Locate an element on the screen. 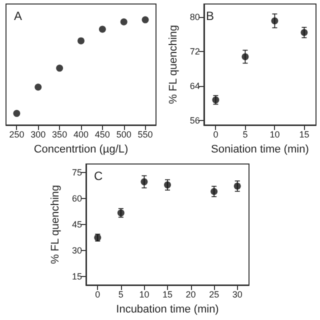  y-tick-label: 72 is located at coordinates (195, 51).